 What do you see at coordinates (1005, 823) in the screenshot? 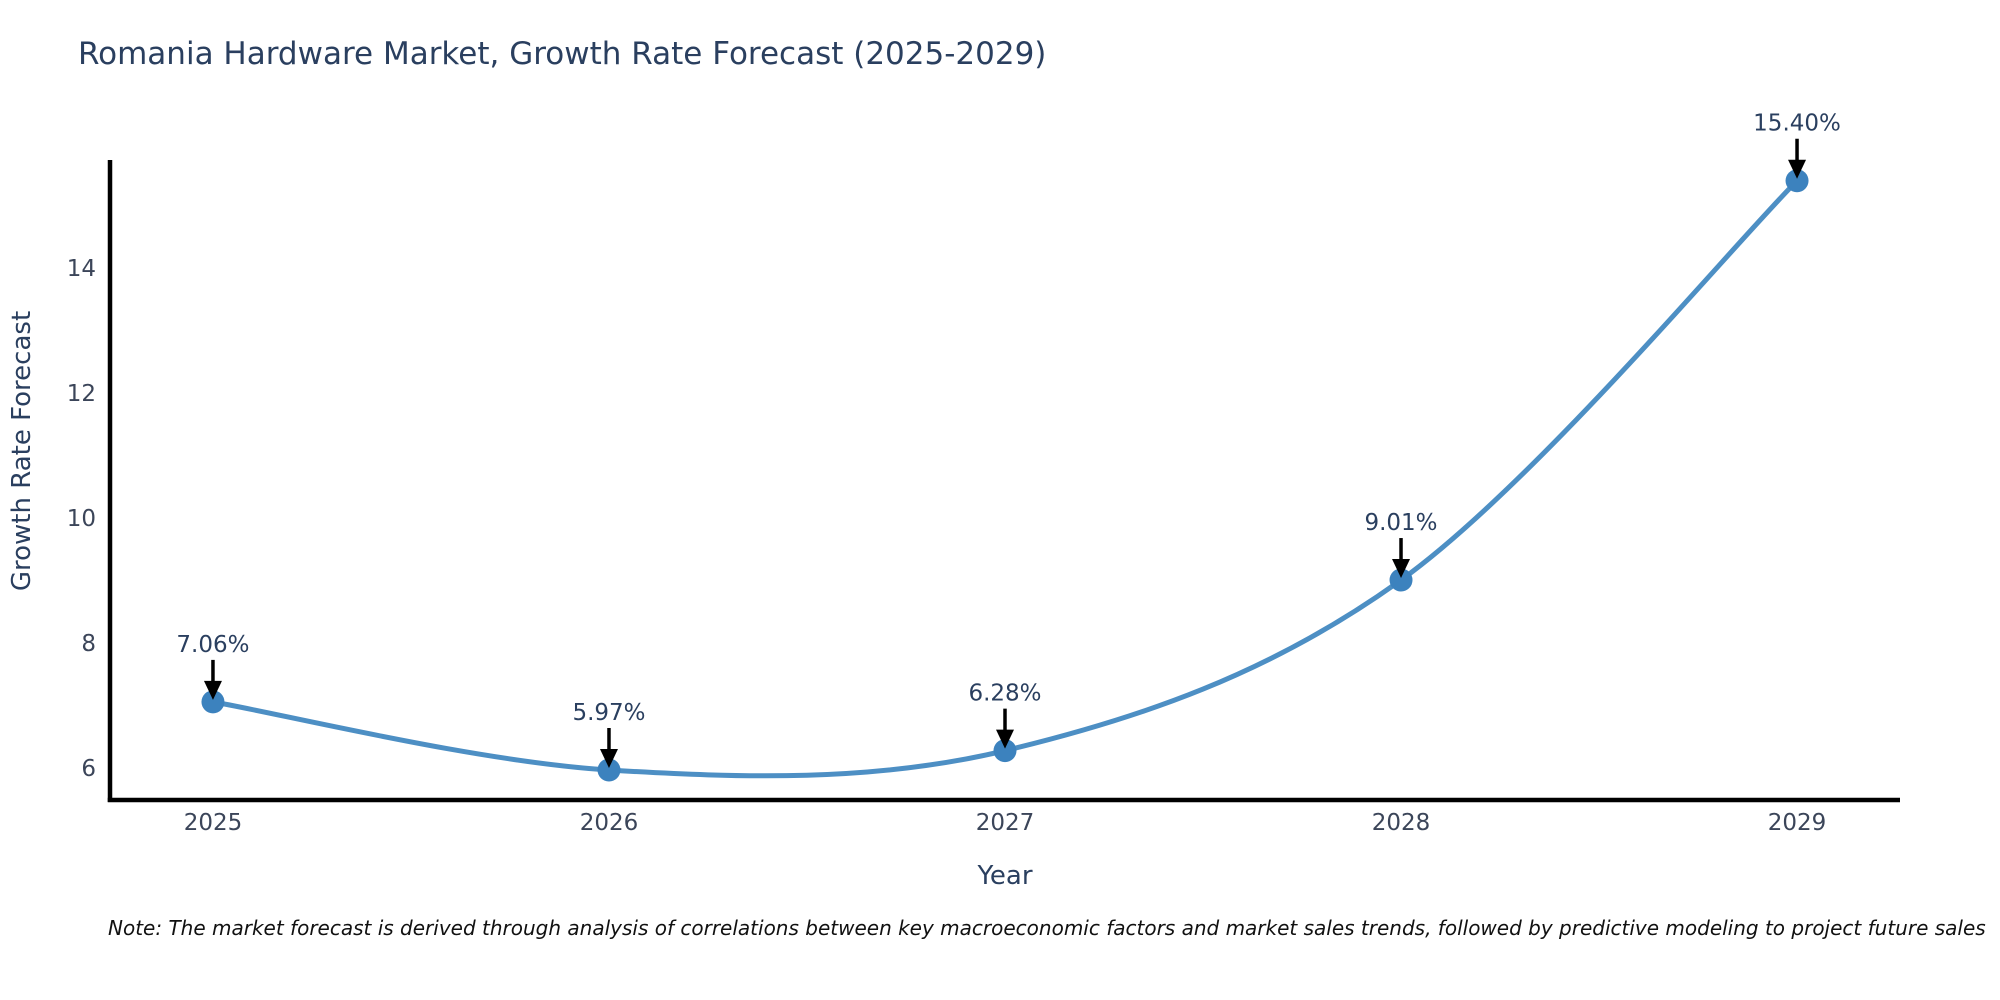
I see `x-tick-label: 2027` at bounding box center [1005, 823].